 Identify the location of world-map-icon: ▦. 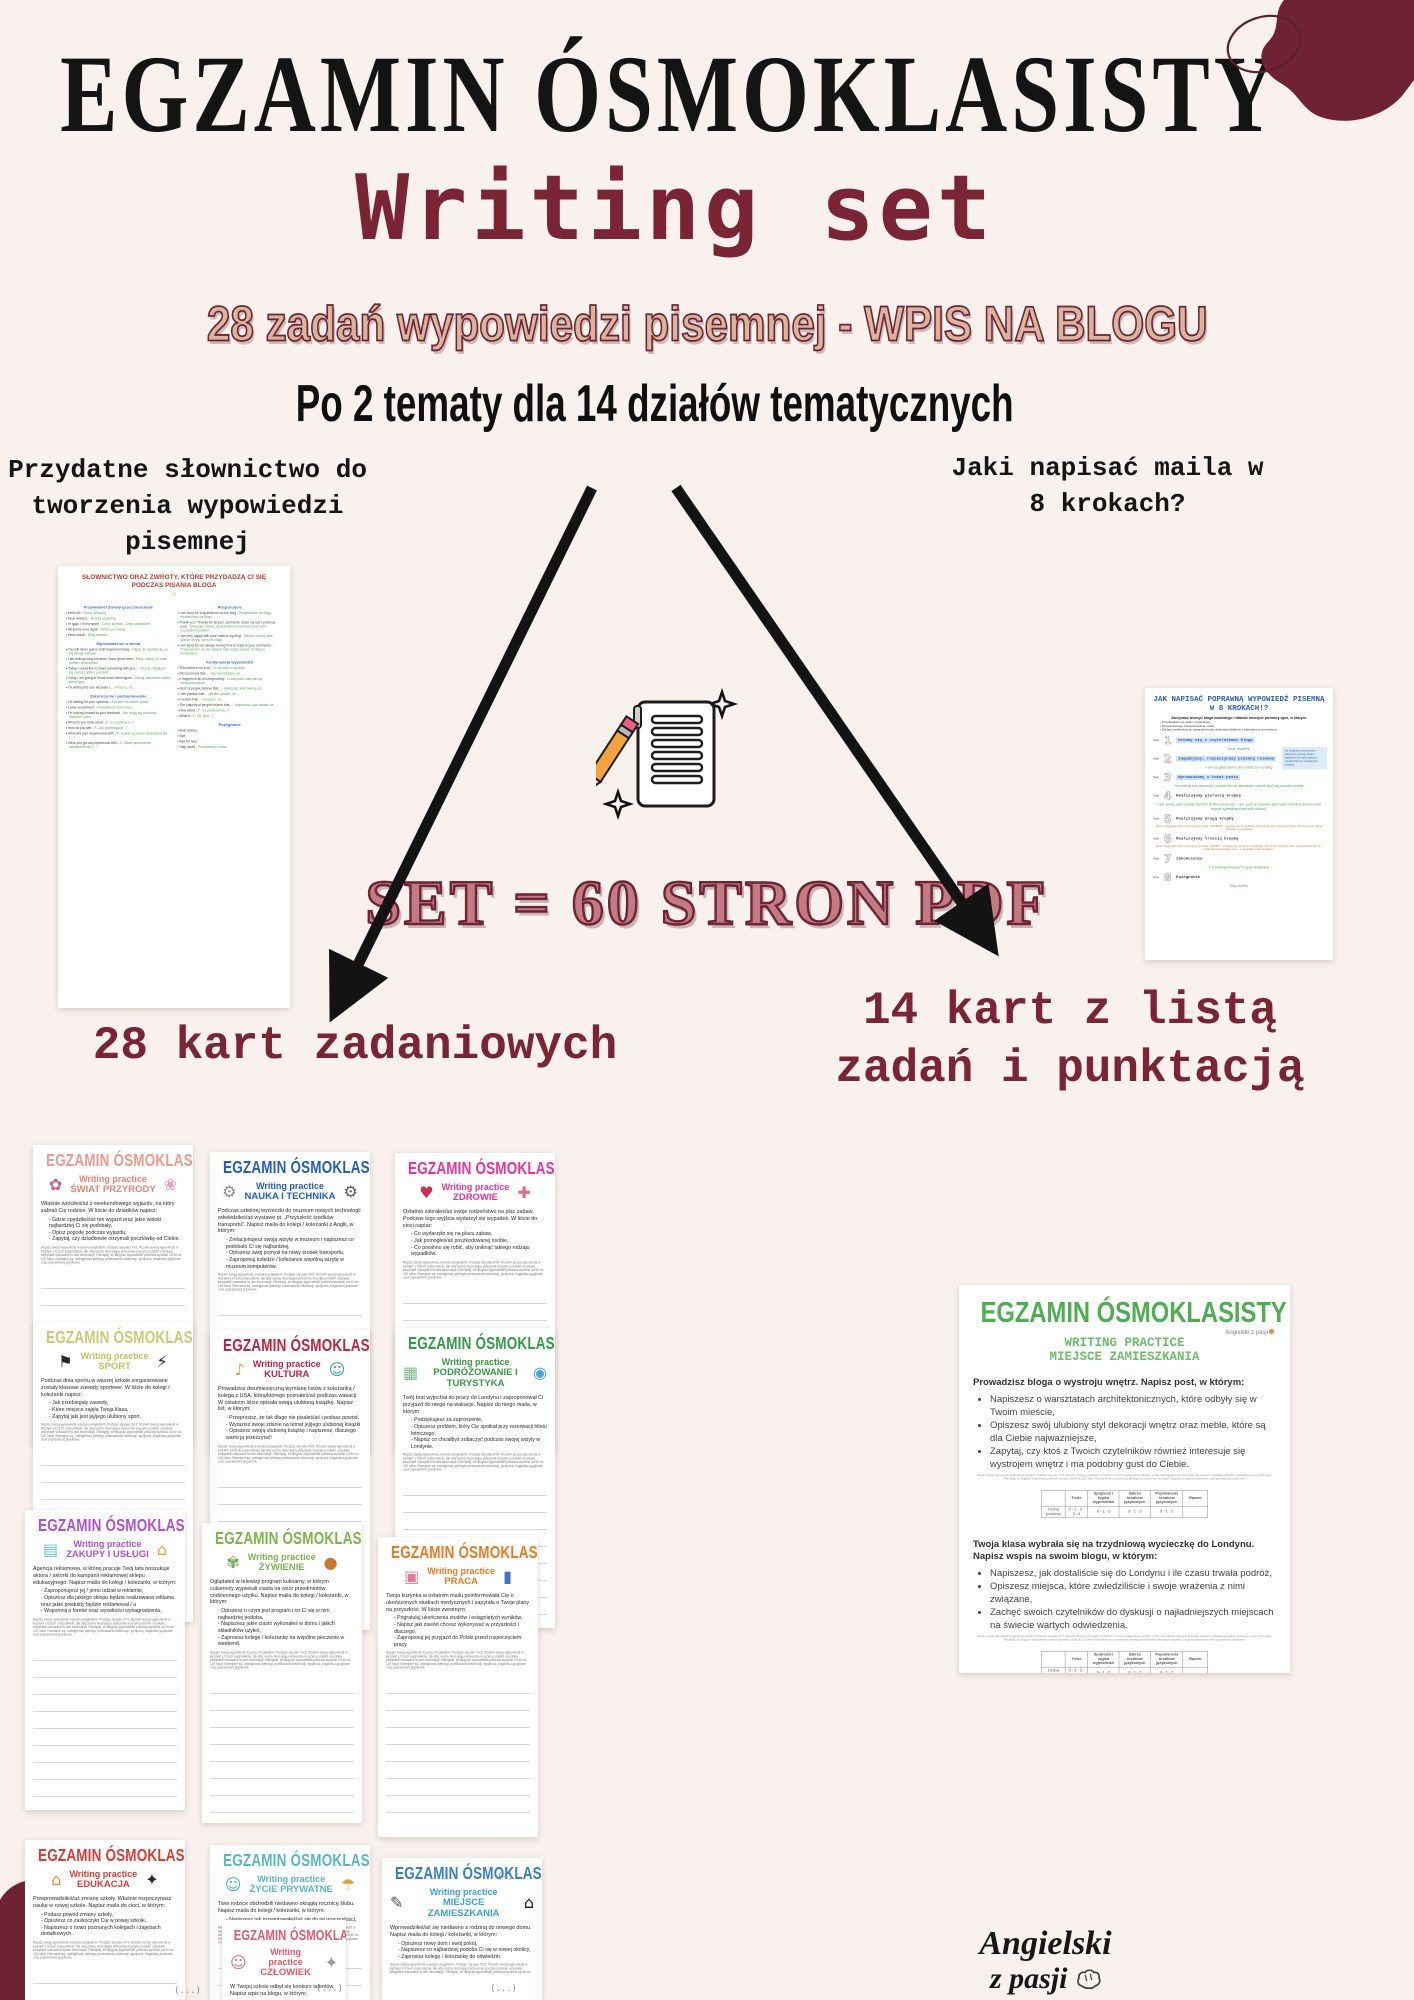
(411, 1372).